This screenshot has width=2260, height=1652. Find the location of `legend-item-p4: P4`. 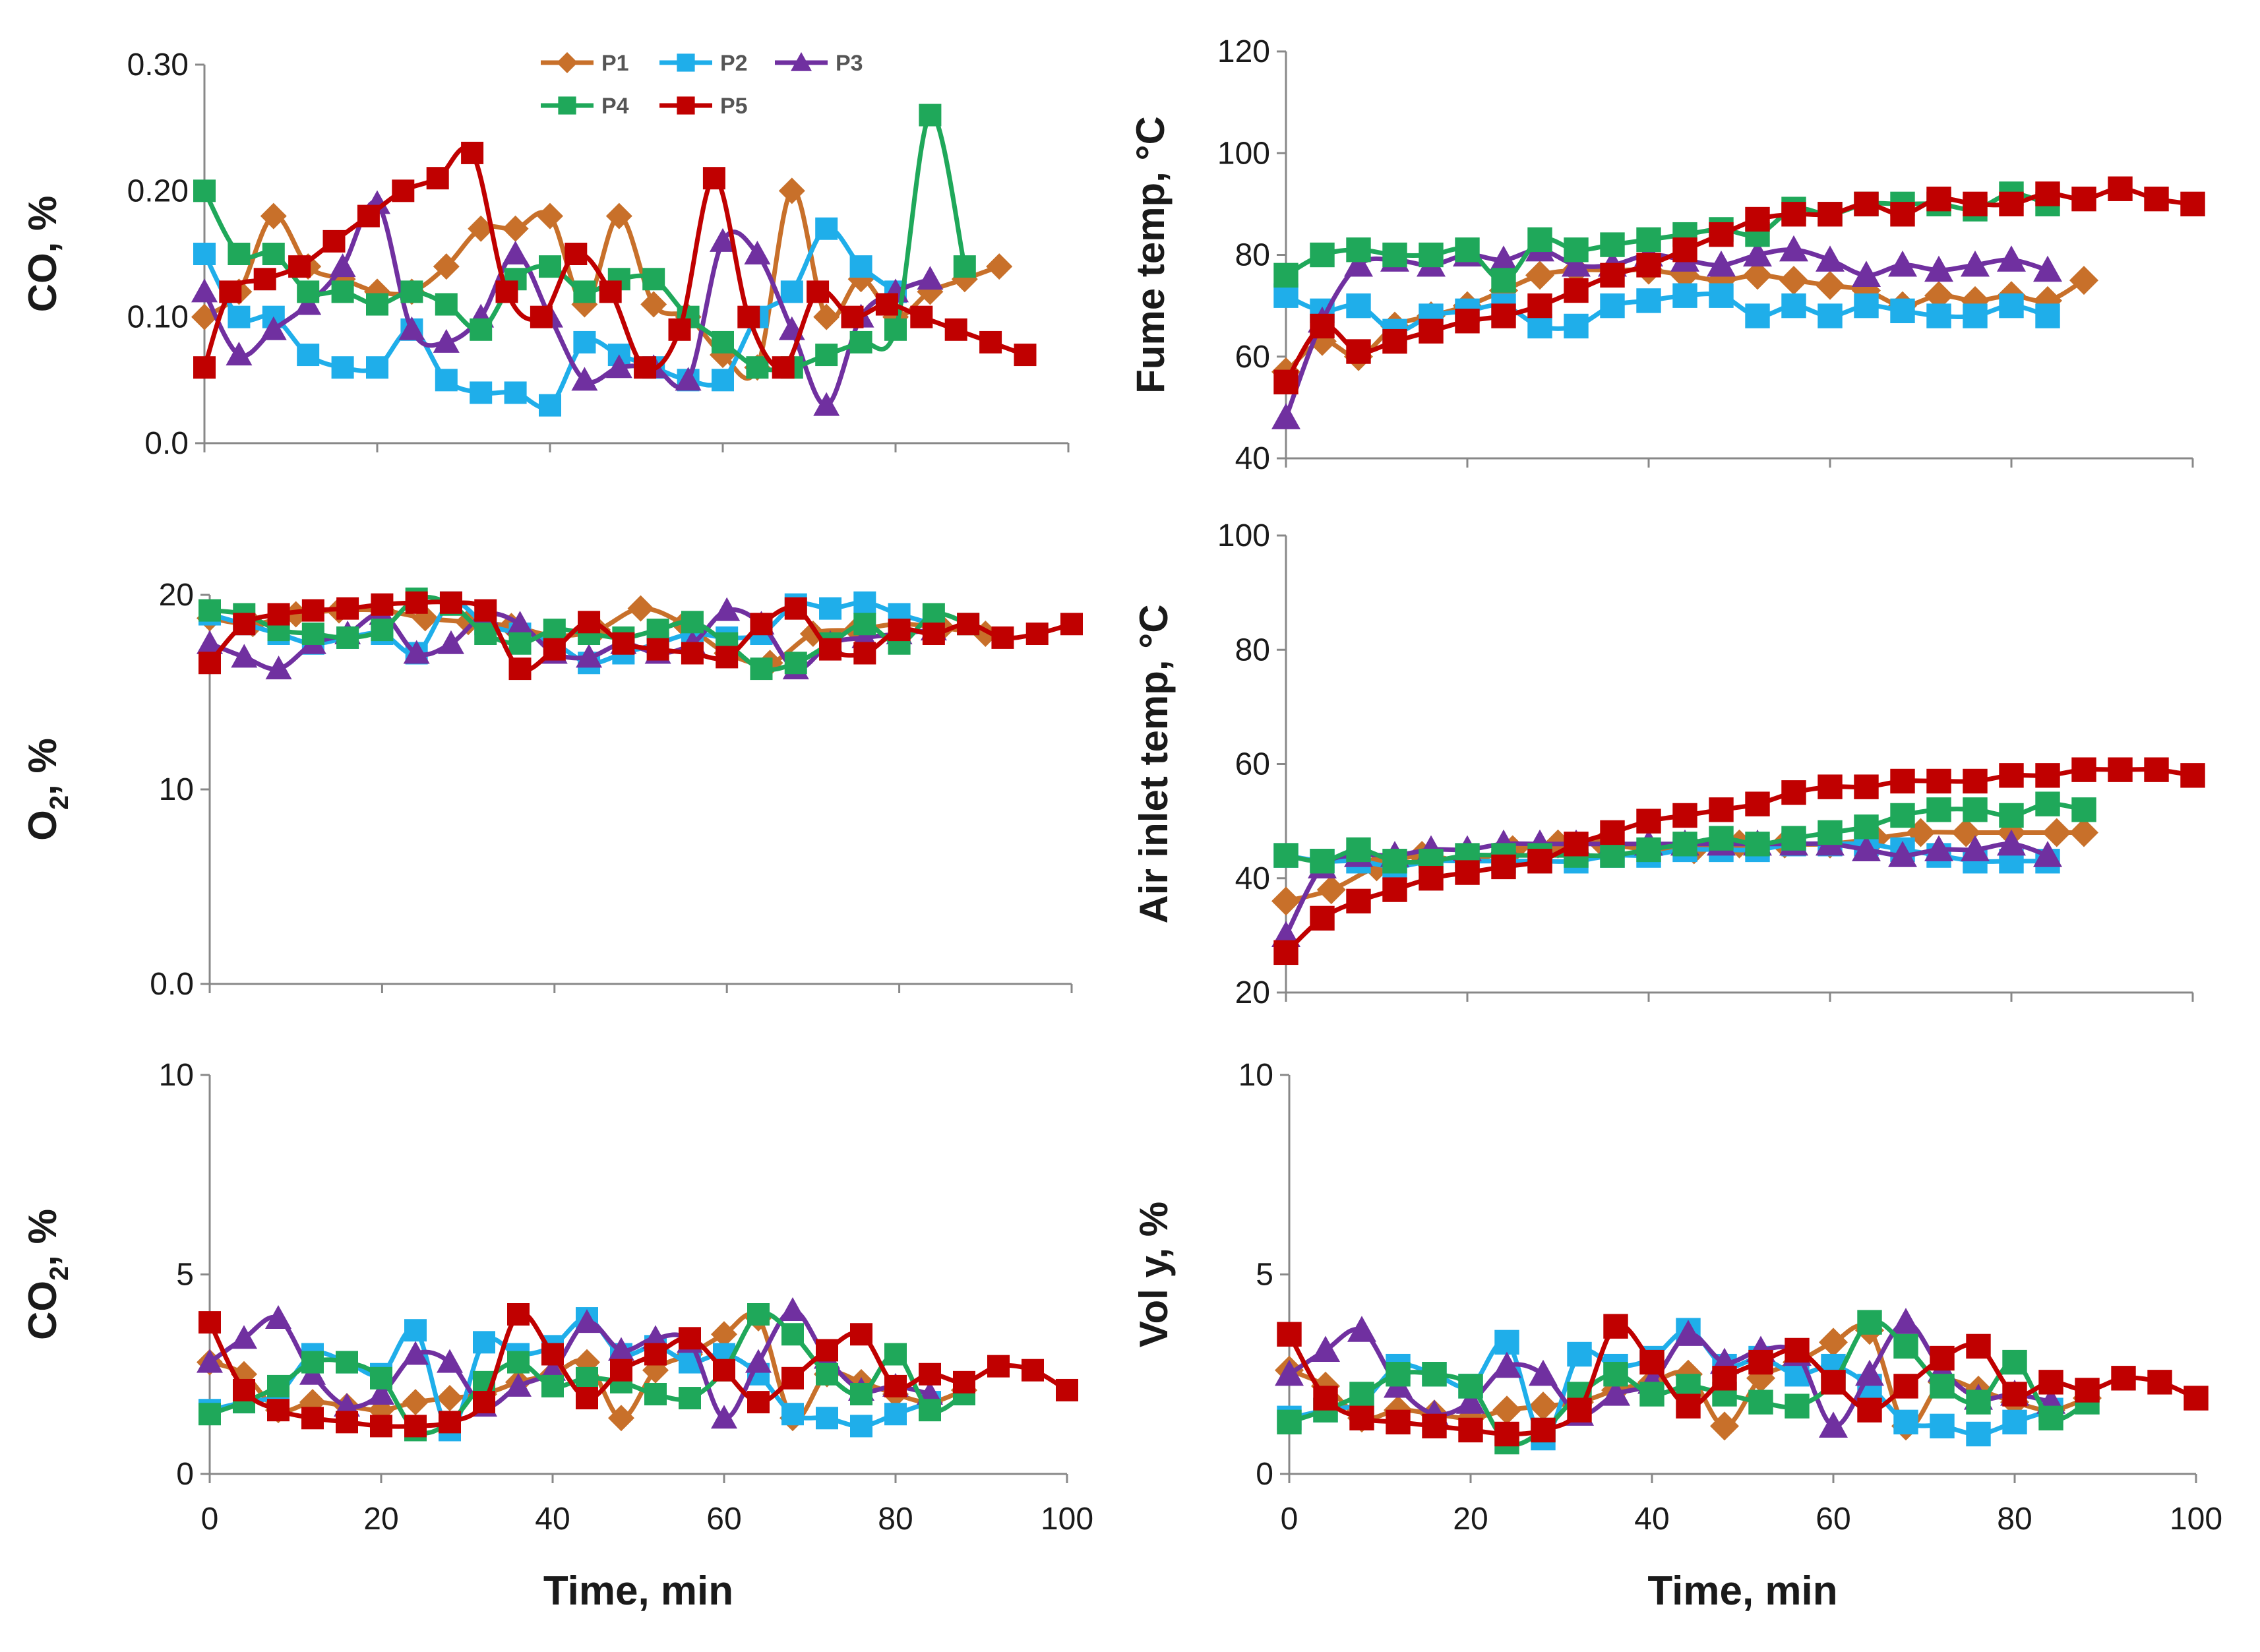

legend-item-p4: P4 is located at coordinates (585, 106).